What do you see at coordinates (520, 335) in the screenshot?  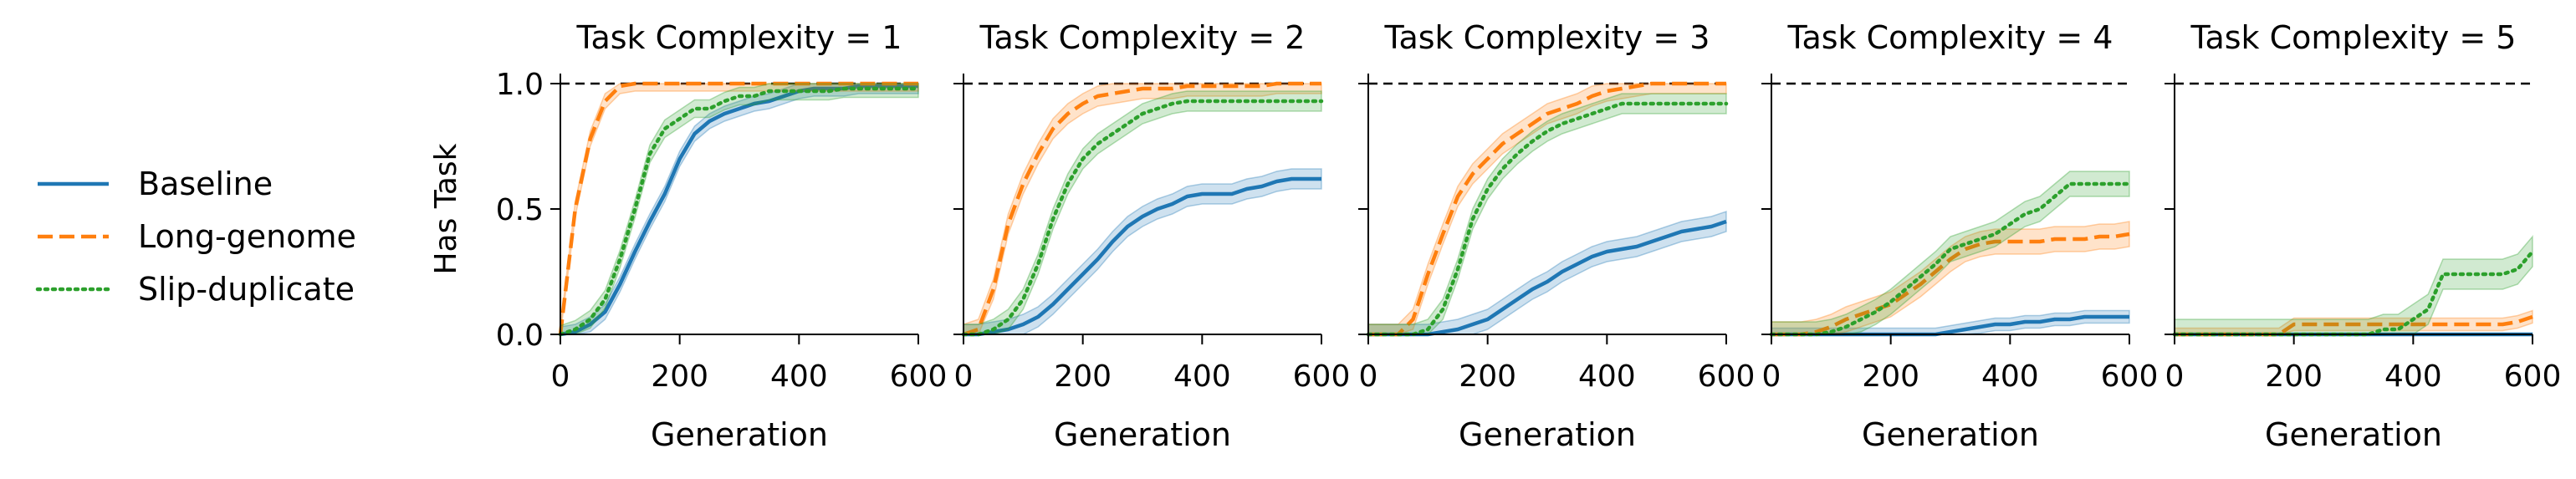 I see `y-tick-label: 0.0` at bounding box center [520, 335].